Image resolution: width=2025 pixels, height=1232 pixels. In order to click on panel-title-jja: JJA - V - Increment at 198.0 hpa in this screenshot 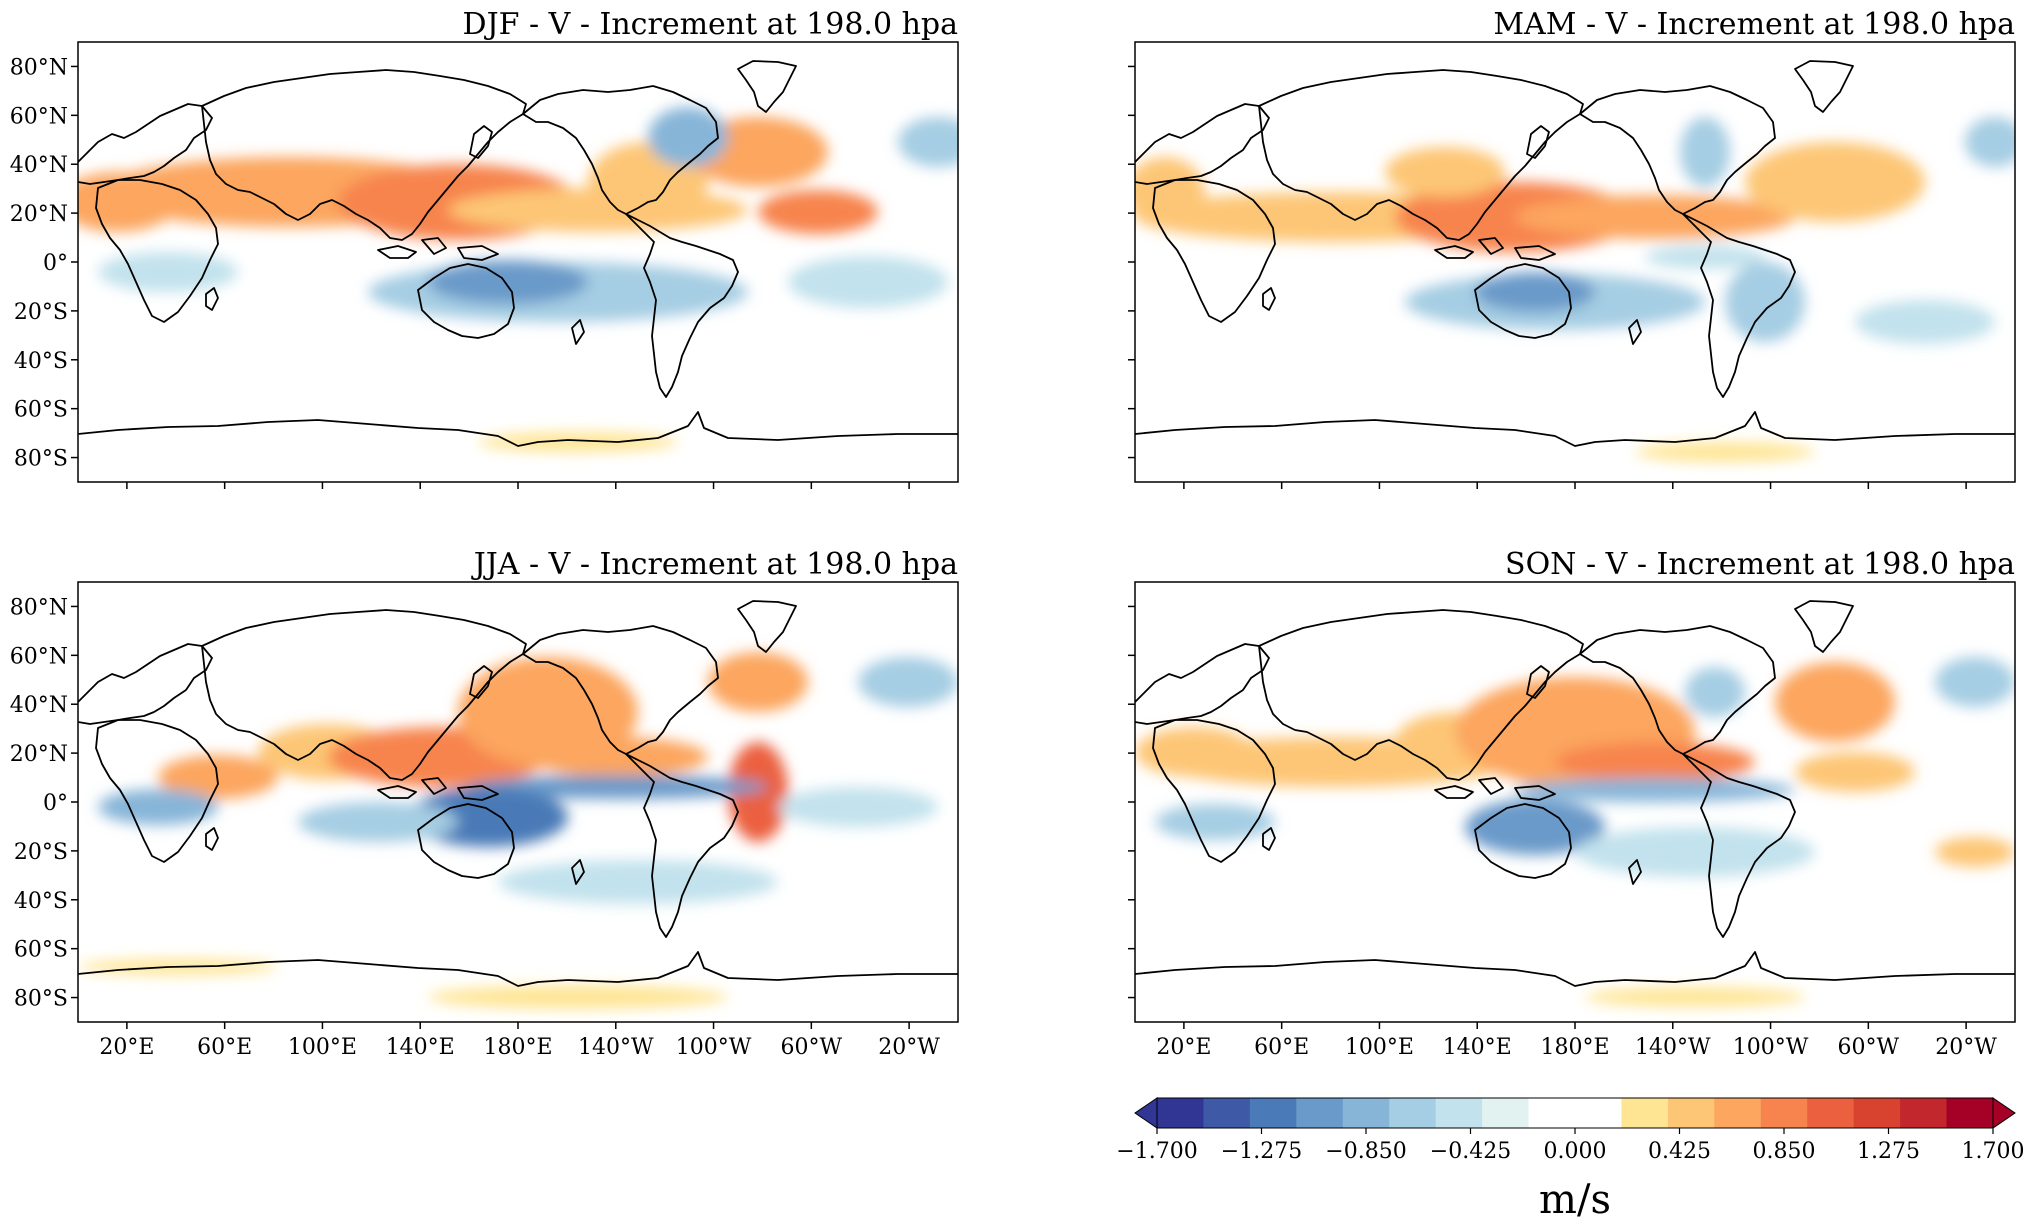, I will do `click(714, 564)`.